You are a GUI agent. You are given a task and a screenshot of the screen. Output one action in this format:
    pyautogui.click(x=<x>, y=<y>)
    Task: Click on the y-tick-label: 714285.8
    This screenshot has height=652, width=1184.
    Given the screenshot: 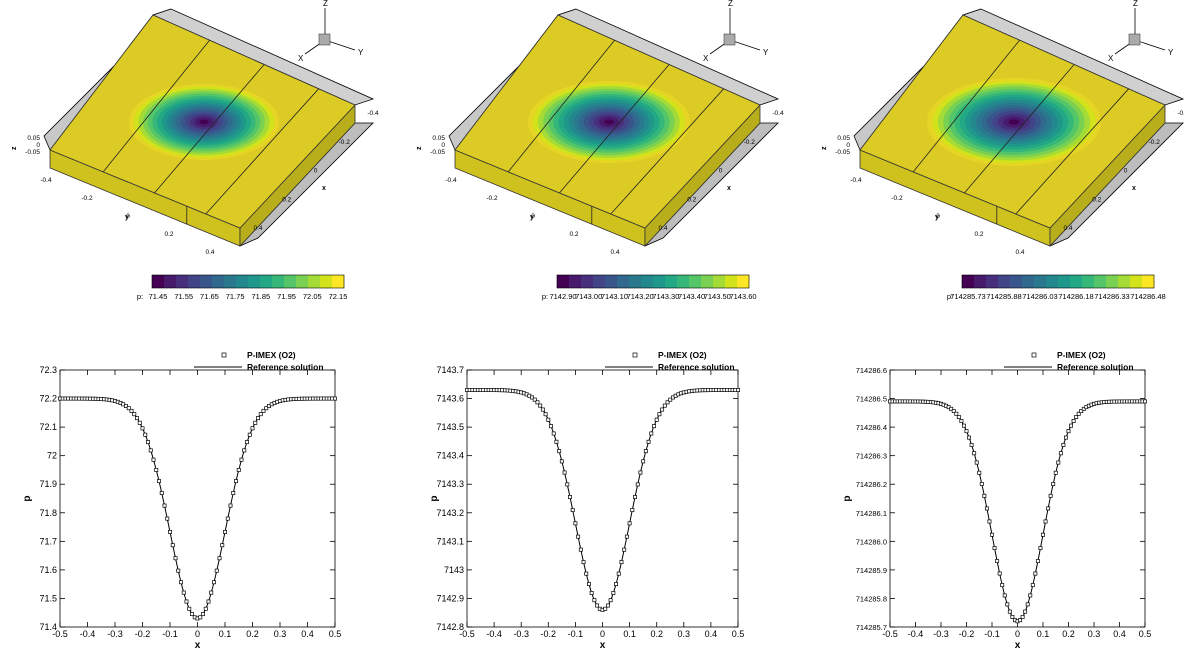 What is the action you would take?
    pyautogui.click(x=871, y=598)
    